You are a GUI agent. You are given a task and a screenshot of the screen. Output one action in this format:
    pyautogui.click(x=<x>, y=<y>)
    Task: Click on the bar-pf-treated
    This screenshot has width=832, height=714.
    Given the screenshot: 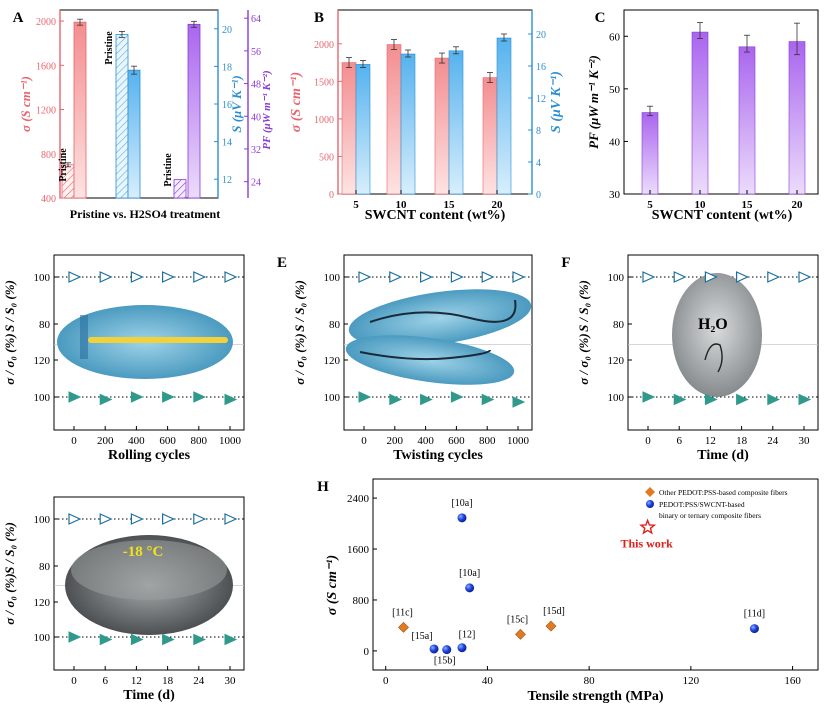 What is the action you would take?
    pyautogui.click(x=194, y=111)
    